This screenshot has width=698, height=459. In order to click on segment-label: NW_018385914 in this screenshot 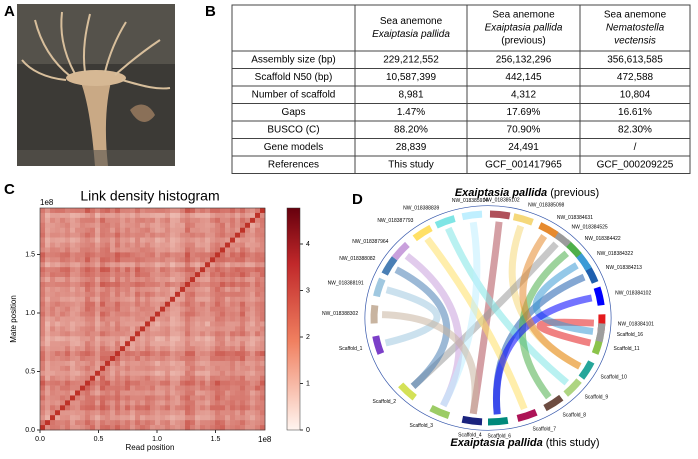, I will do `click(470, 201)`.